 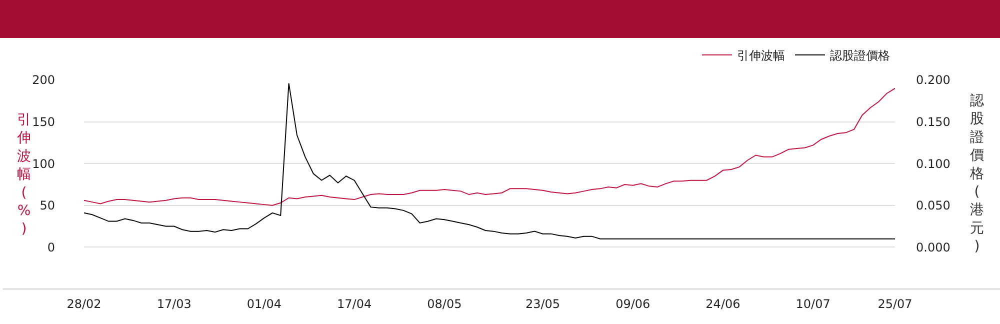 What do you see at coordinates (354, 304) in the screenshot?
I see `x-tick-label: 17/04` at bounding box center [354, 304].